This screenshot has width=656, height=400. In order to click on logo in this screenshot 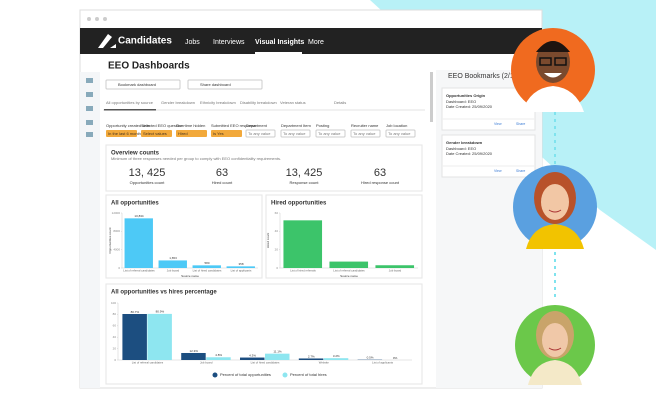, I will do `click(107, 41)`.